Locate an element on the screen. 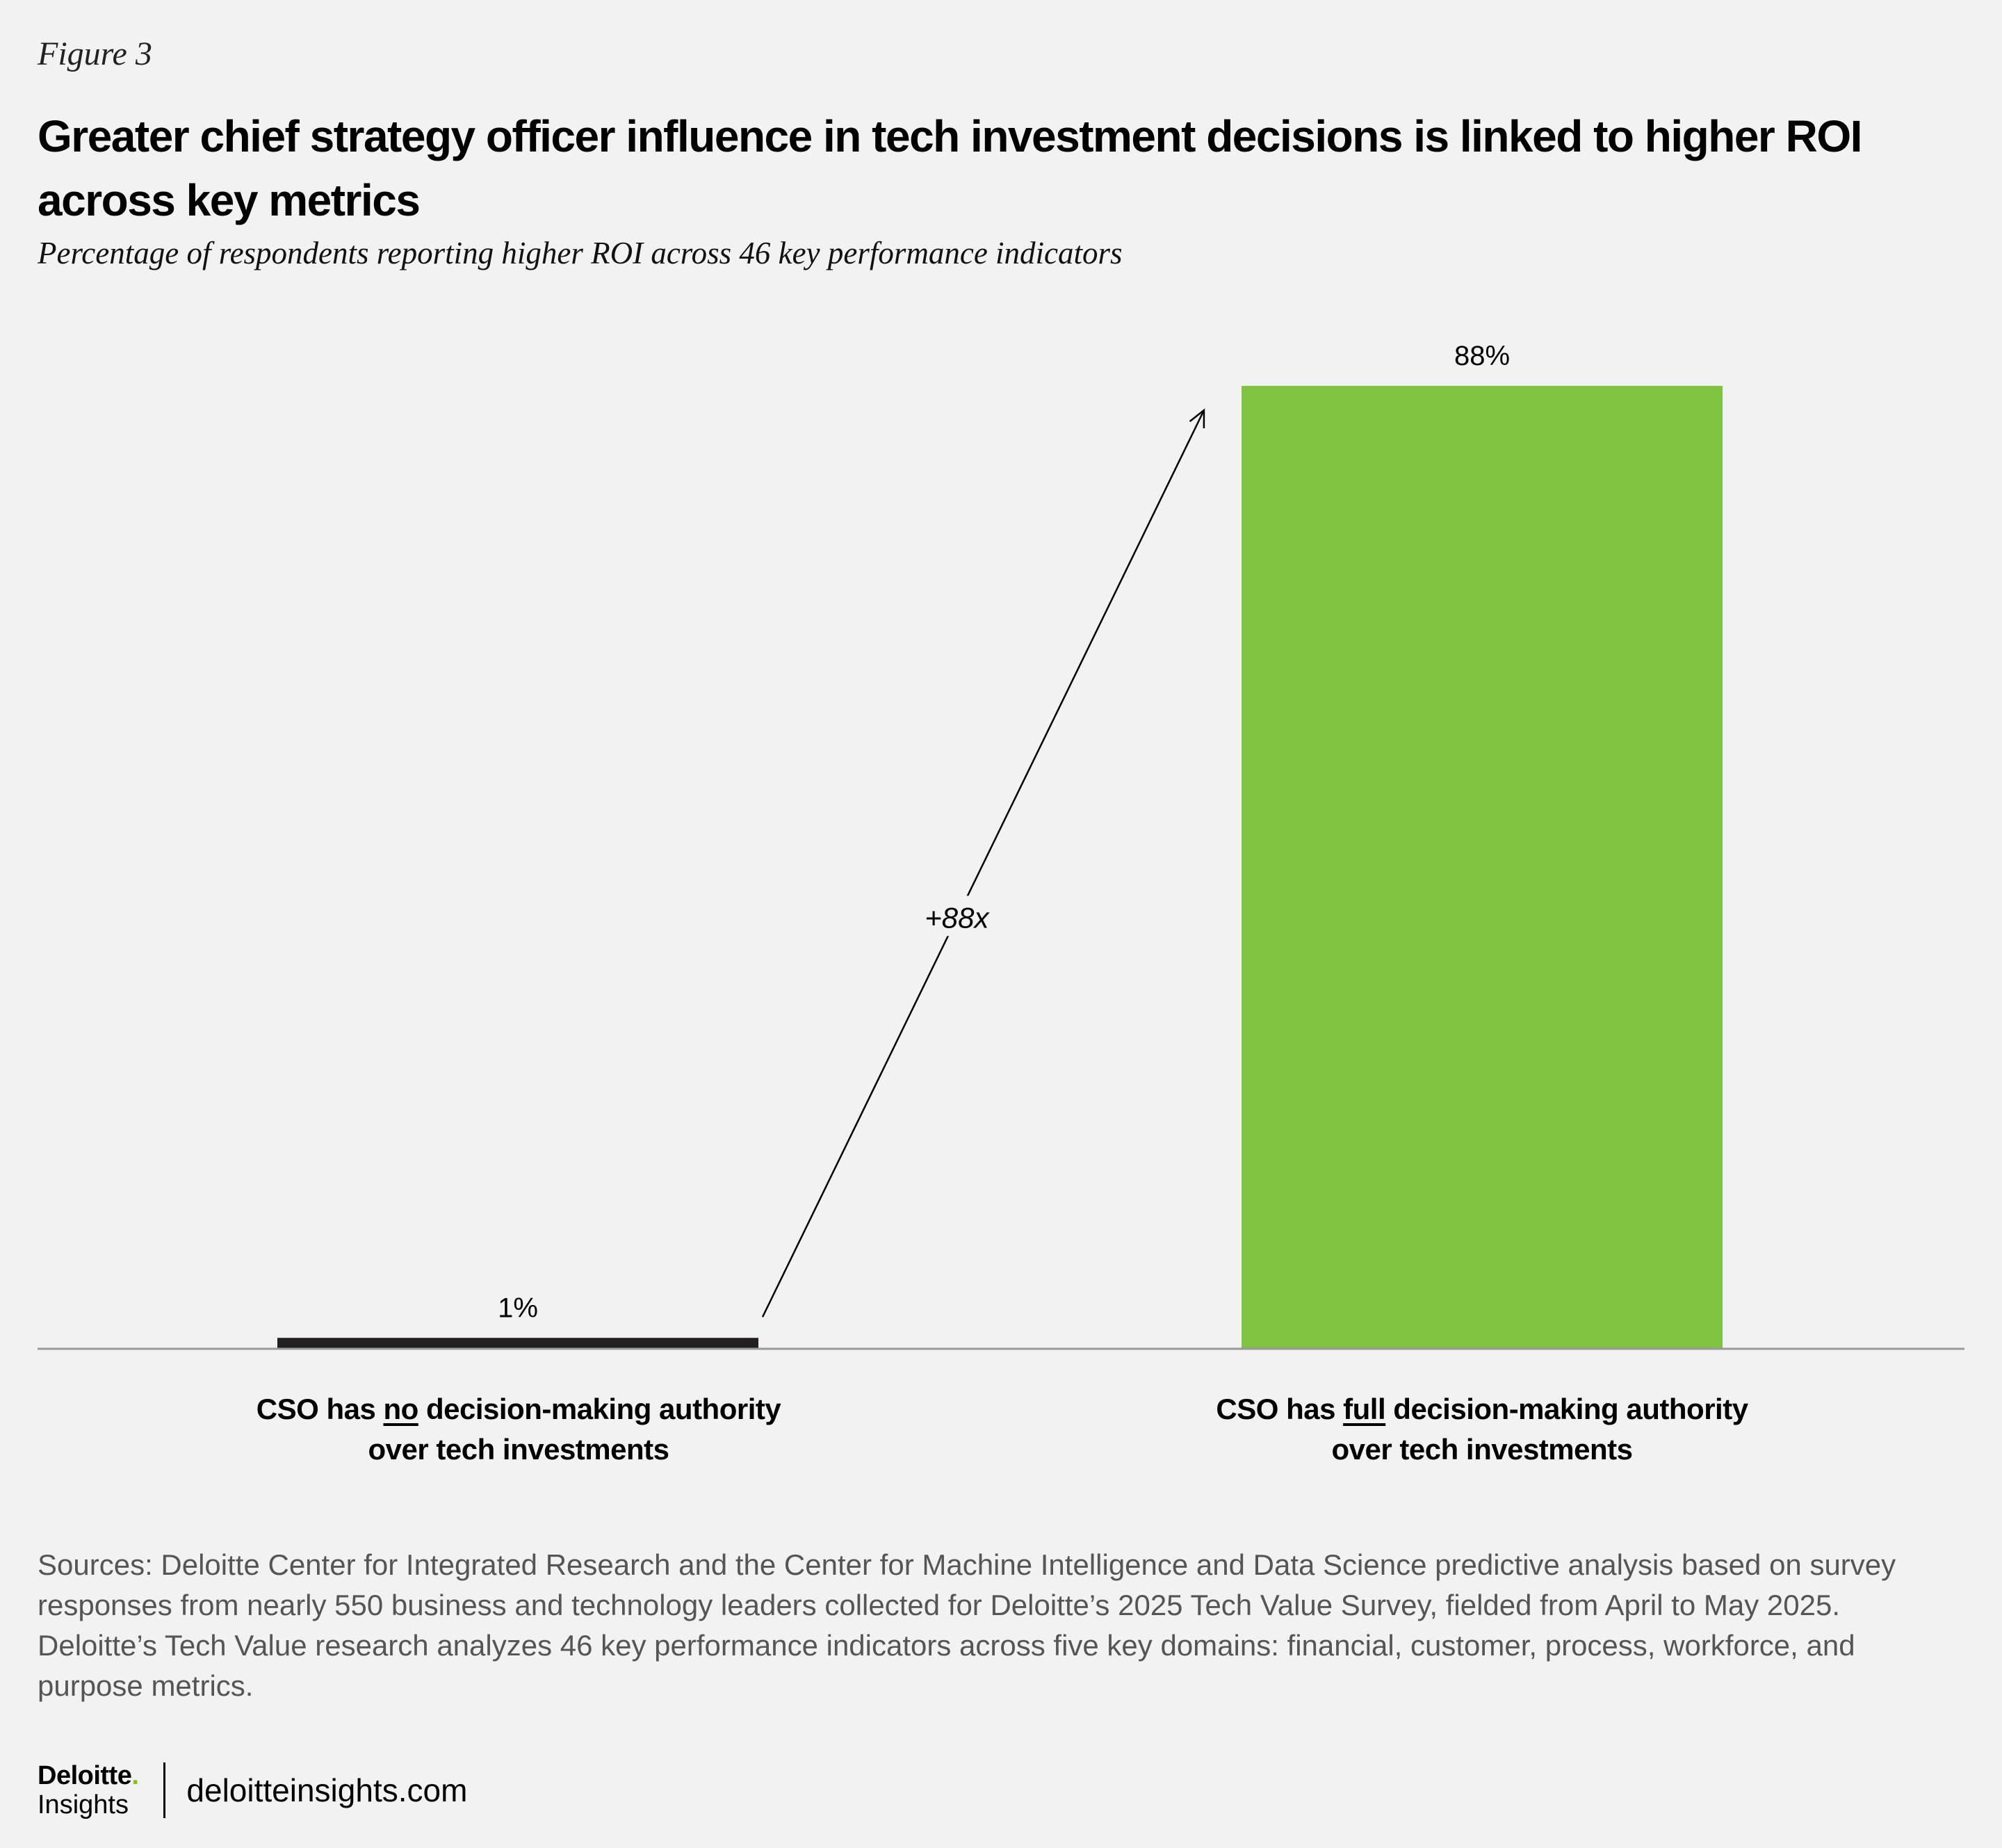 This screenshot has height=1848, width=2002. deloitte-insights-logo: Deloitte. Insights is located at coordinates (88, 1790).